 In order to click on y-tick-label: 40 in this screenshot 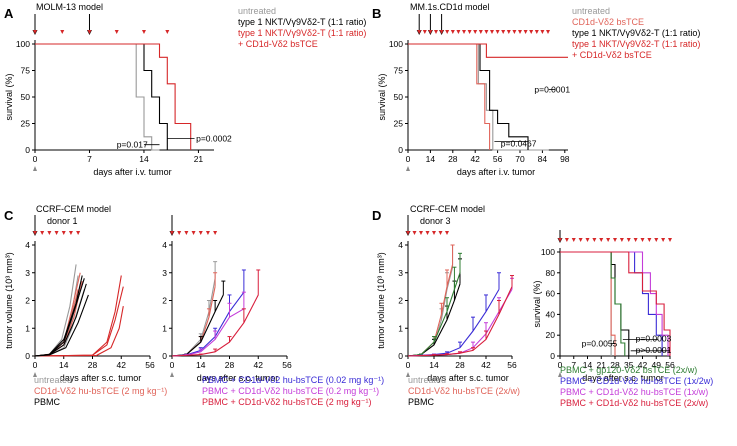, I will do `click(551, 314)`.